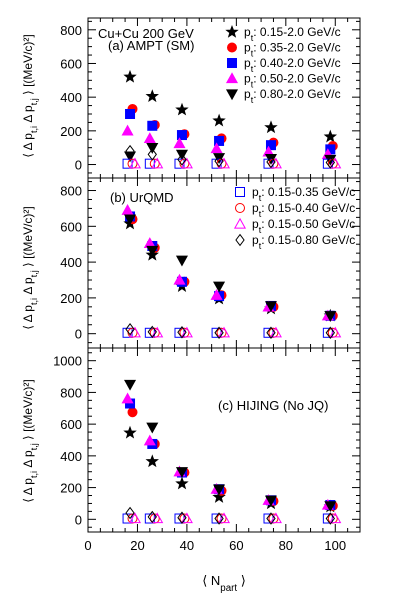 Image resolution: width=410 pixels, height=600 pixels. I want to click on x-tick-label: 20, so click(137, 545).